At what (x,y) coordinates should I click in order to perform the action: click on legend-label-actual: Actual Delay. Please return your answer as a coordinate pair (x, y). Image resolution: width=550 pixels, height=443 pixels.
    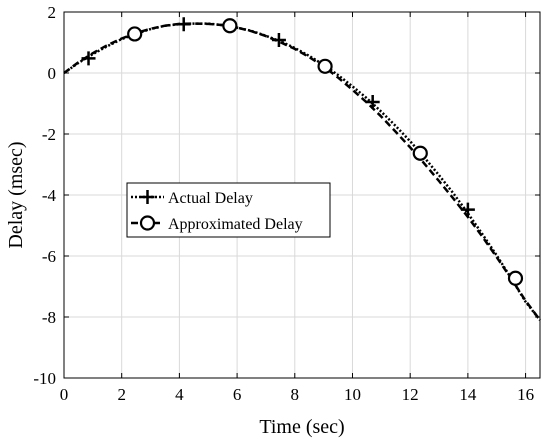
    Looking at the image, I should click on (210, 198).